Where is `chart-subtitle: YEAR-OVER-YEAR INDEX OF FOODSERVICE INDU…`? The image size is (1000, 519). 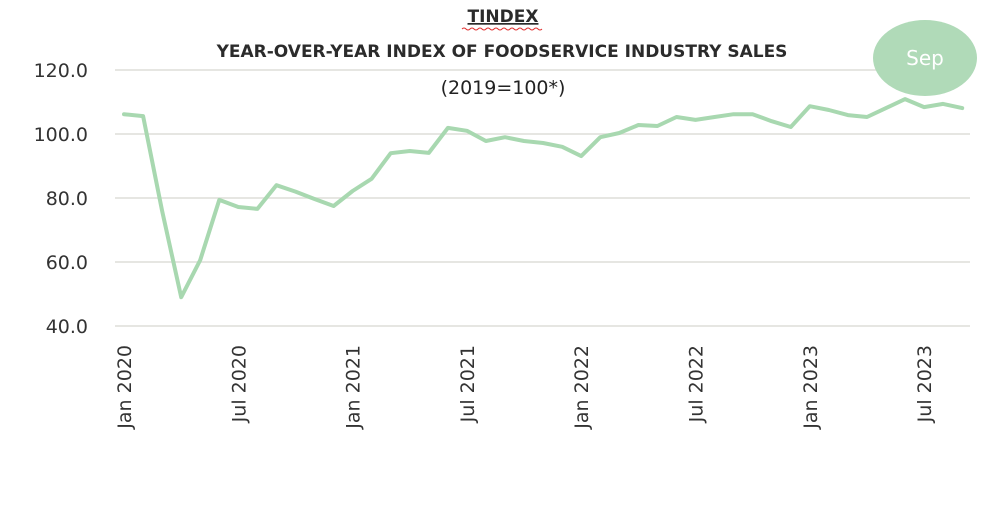 chart-subtitle: YEAR-OVER-YEAR INDEX OF FOODSERVICE INDU… is located at coordinates (502, 52).